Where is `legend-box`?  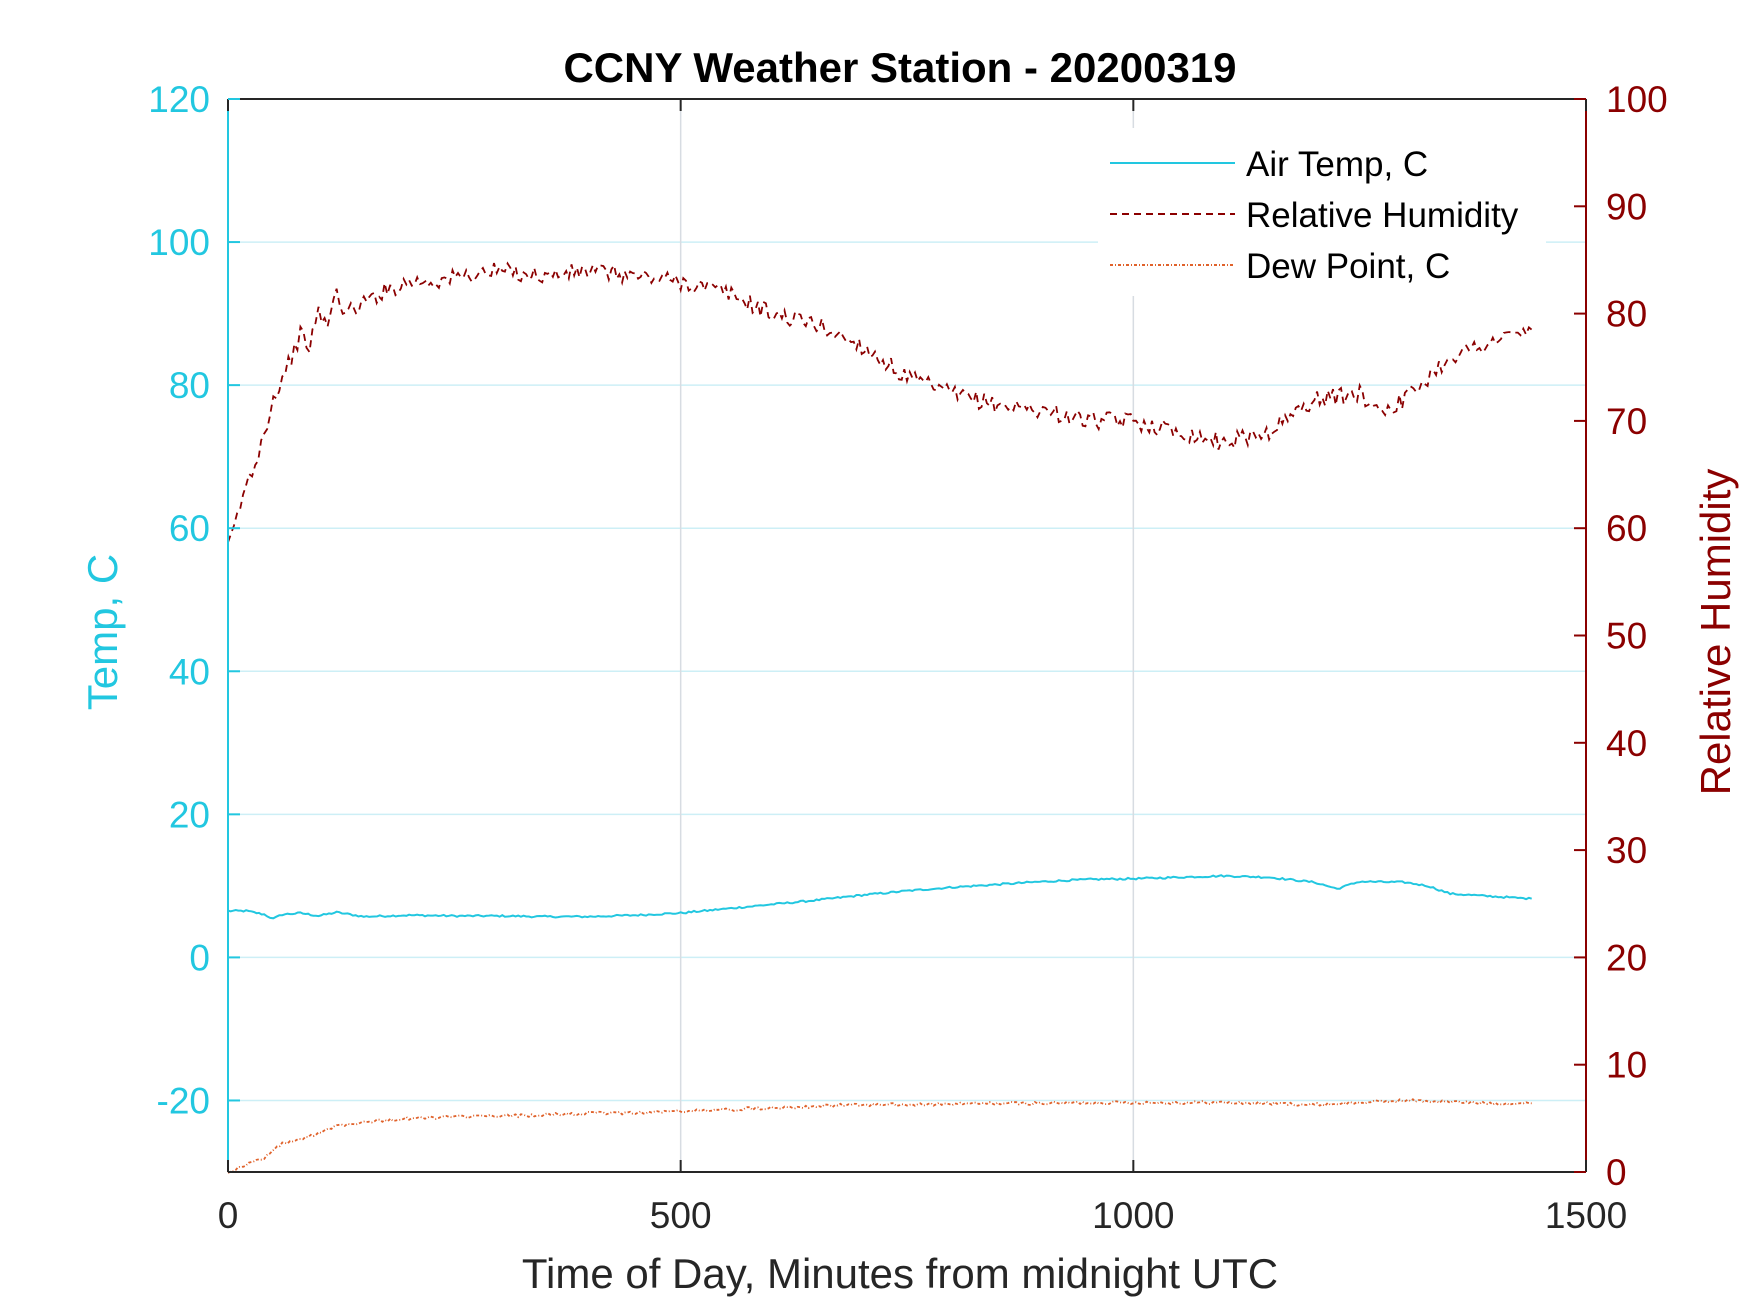 legend-box is located at coordinates (1322, 212).